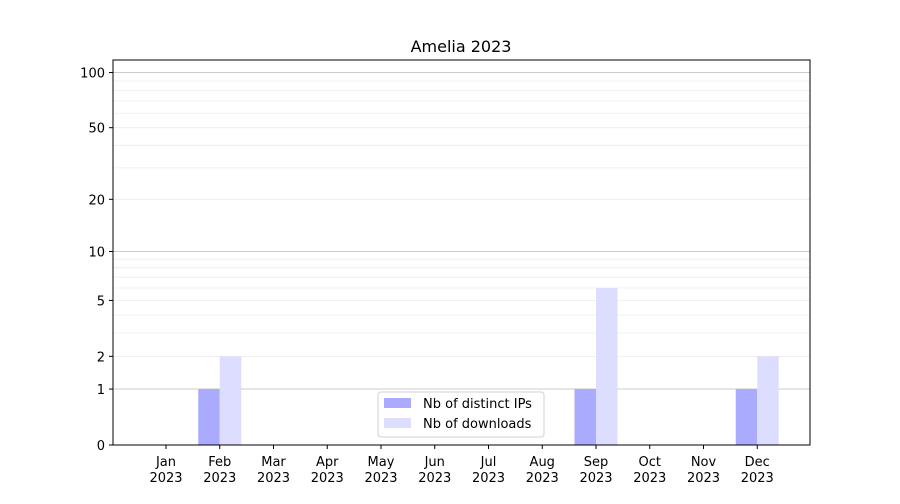 The height and width of the screenshot is (504, 900). Describe the element at coordinates (757, 462) in the screenshot. I see `x-tick-label: Dec` at that location.